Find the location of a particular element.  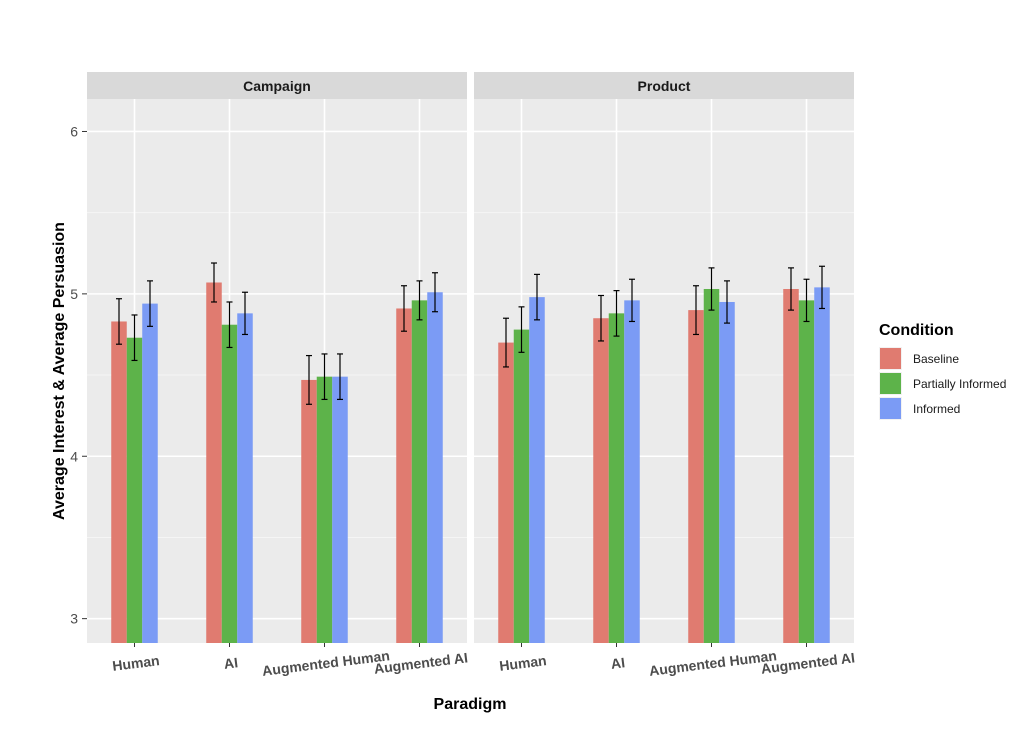

bar-product-augmented-human-informed is located at coordinates (727, 472).